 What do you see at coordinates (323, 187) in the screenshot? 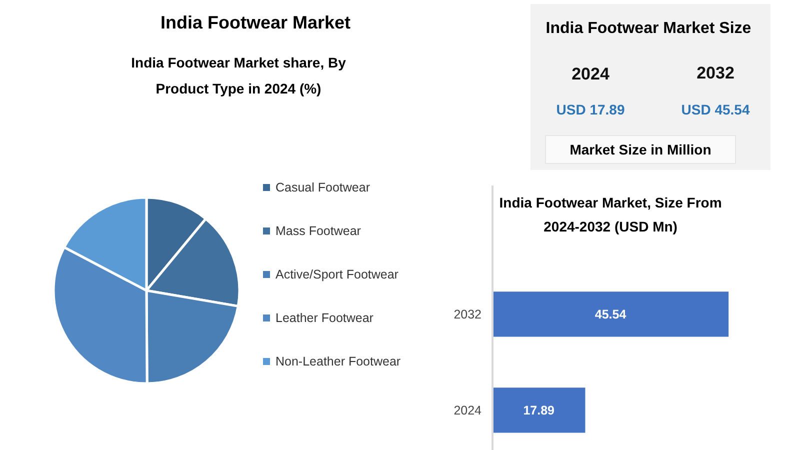
I see `legend-label: Casual Footwear` at bounding box center [323, 187].